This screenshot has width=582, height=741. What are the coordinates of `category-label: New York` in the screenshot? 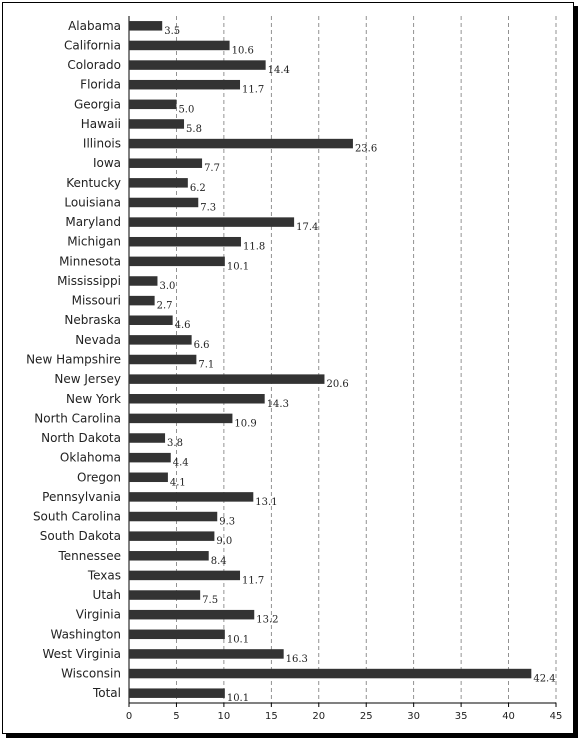 It's located at (93, 399).